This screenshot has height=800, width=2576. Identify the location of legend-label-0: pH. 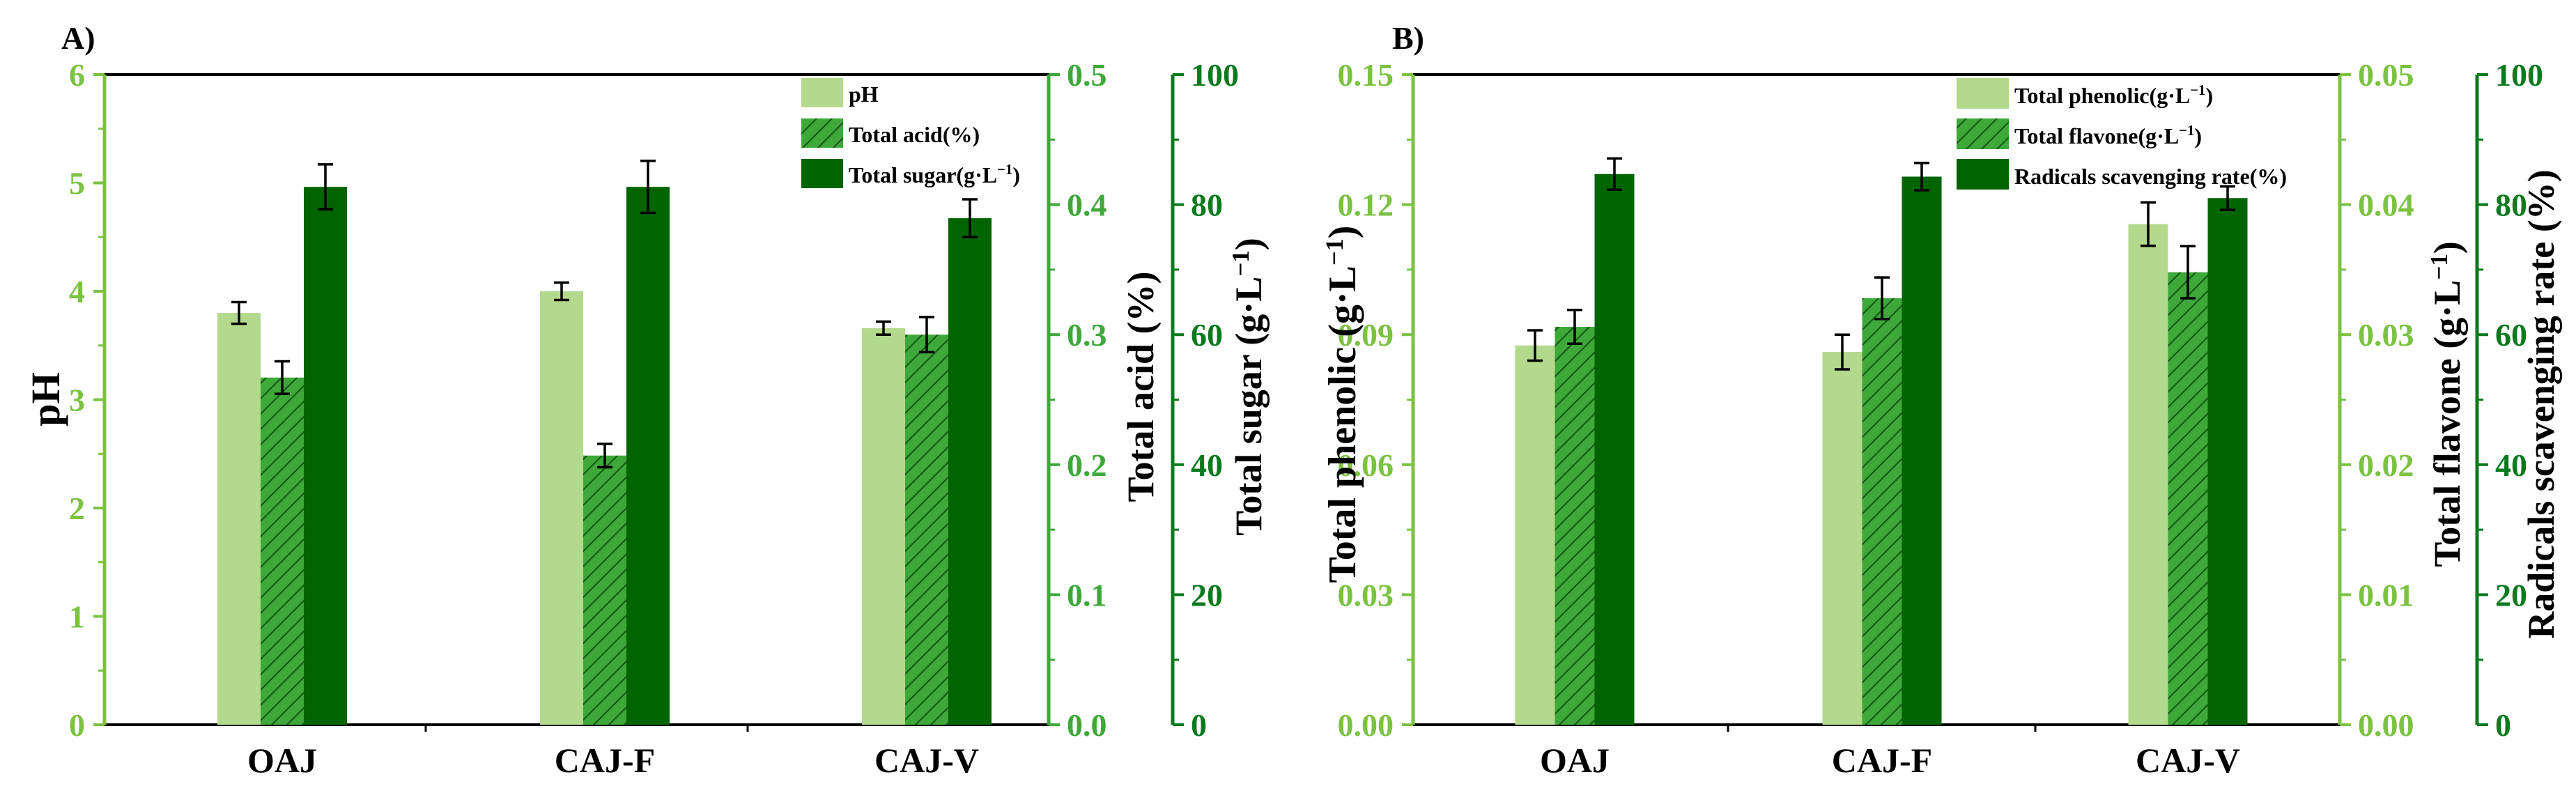
(864, 95).